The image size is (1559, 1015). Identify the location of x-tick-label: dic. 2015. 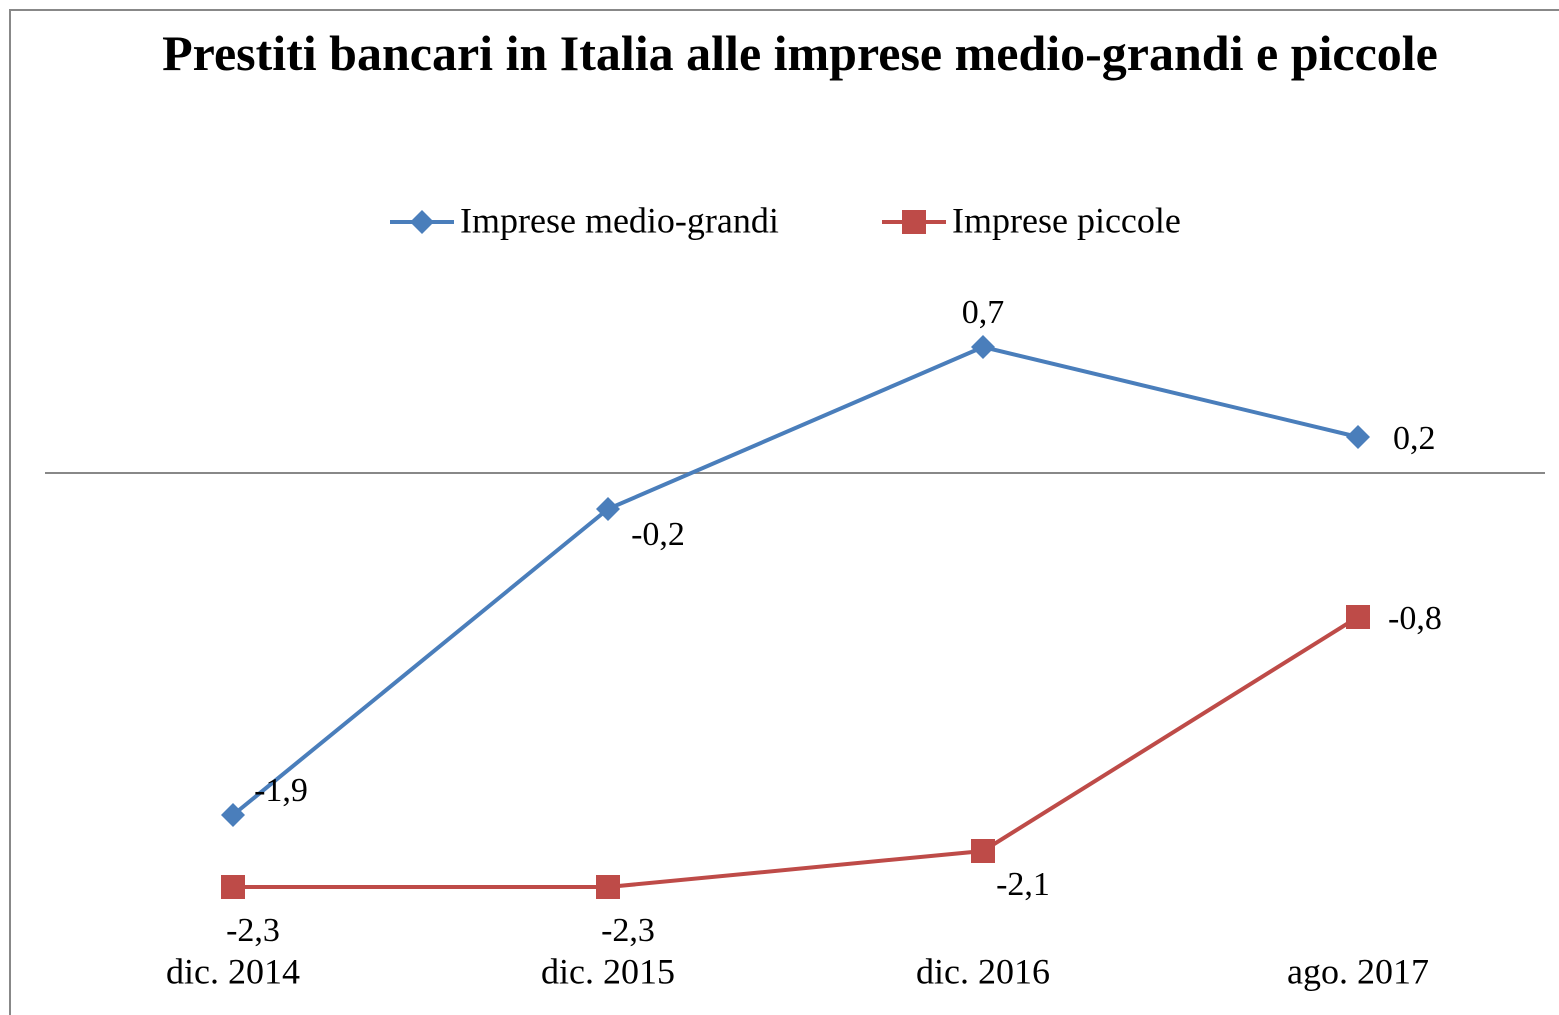
(608, 971).